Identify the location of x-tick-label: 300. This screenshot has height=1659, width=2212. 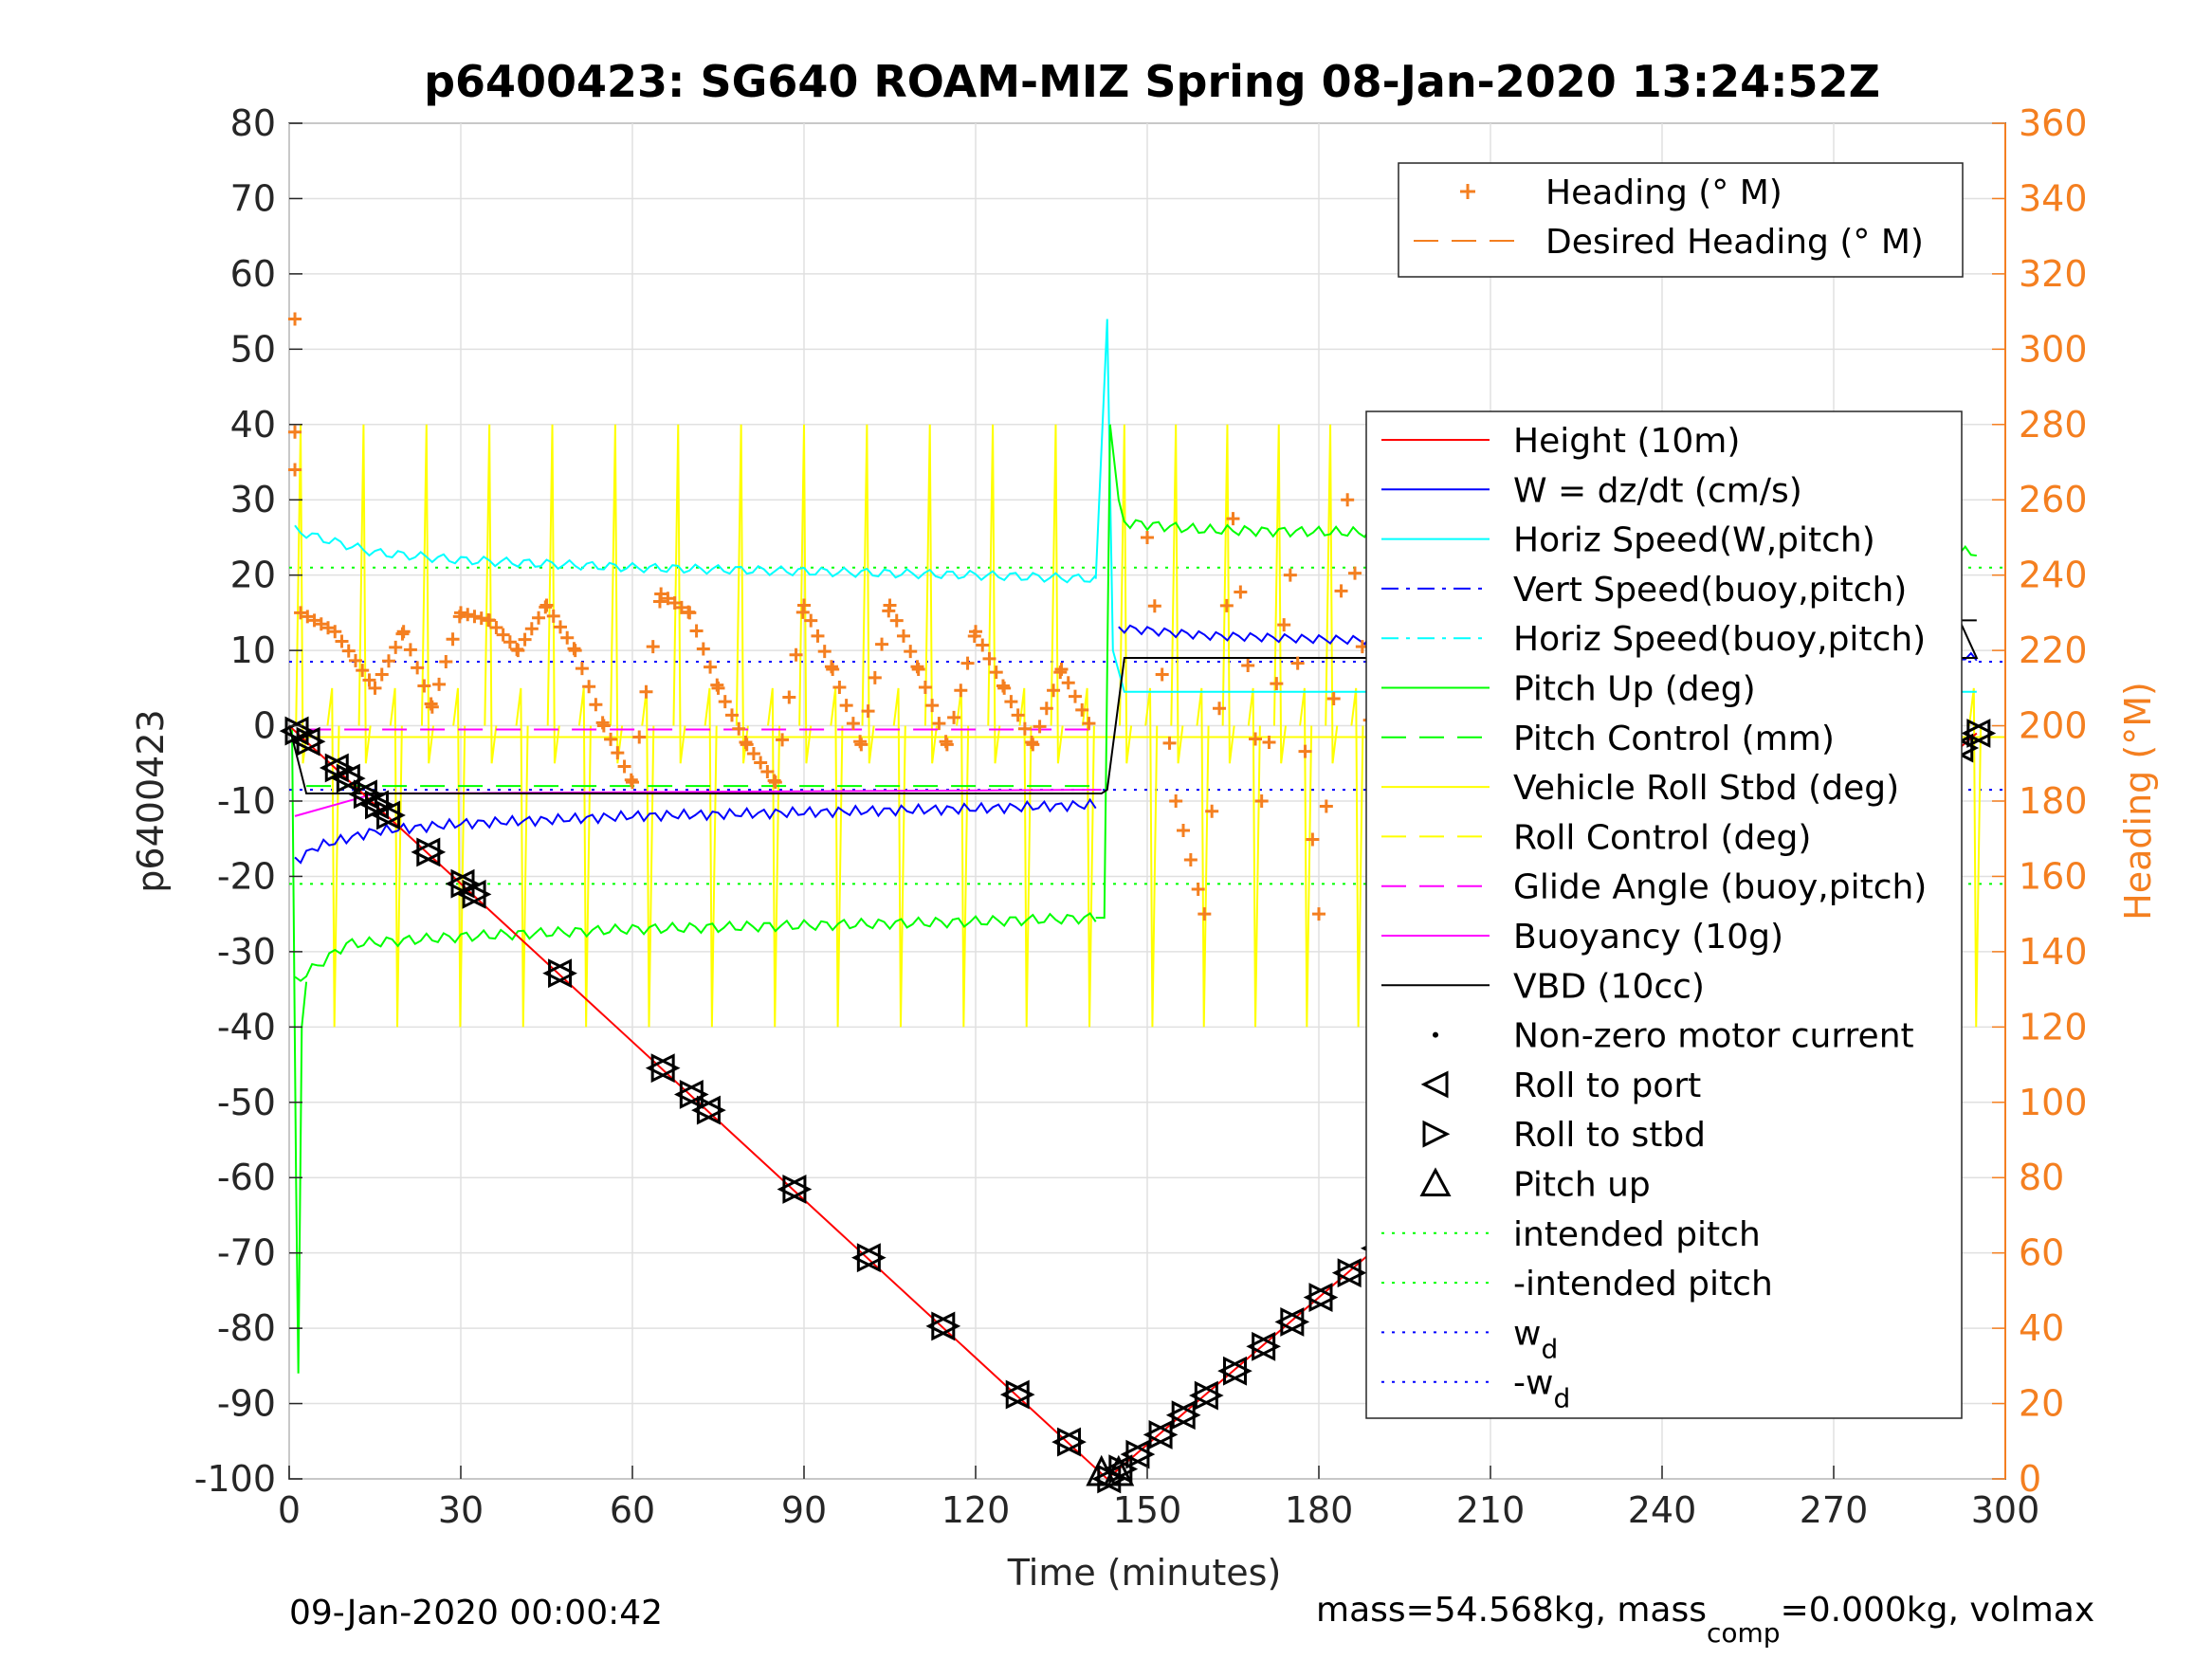
(2005, 1510).